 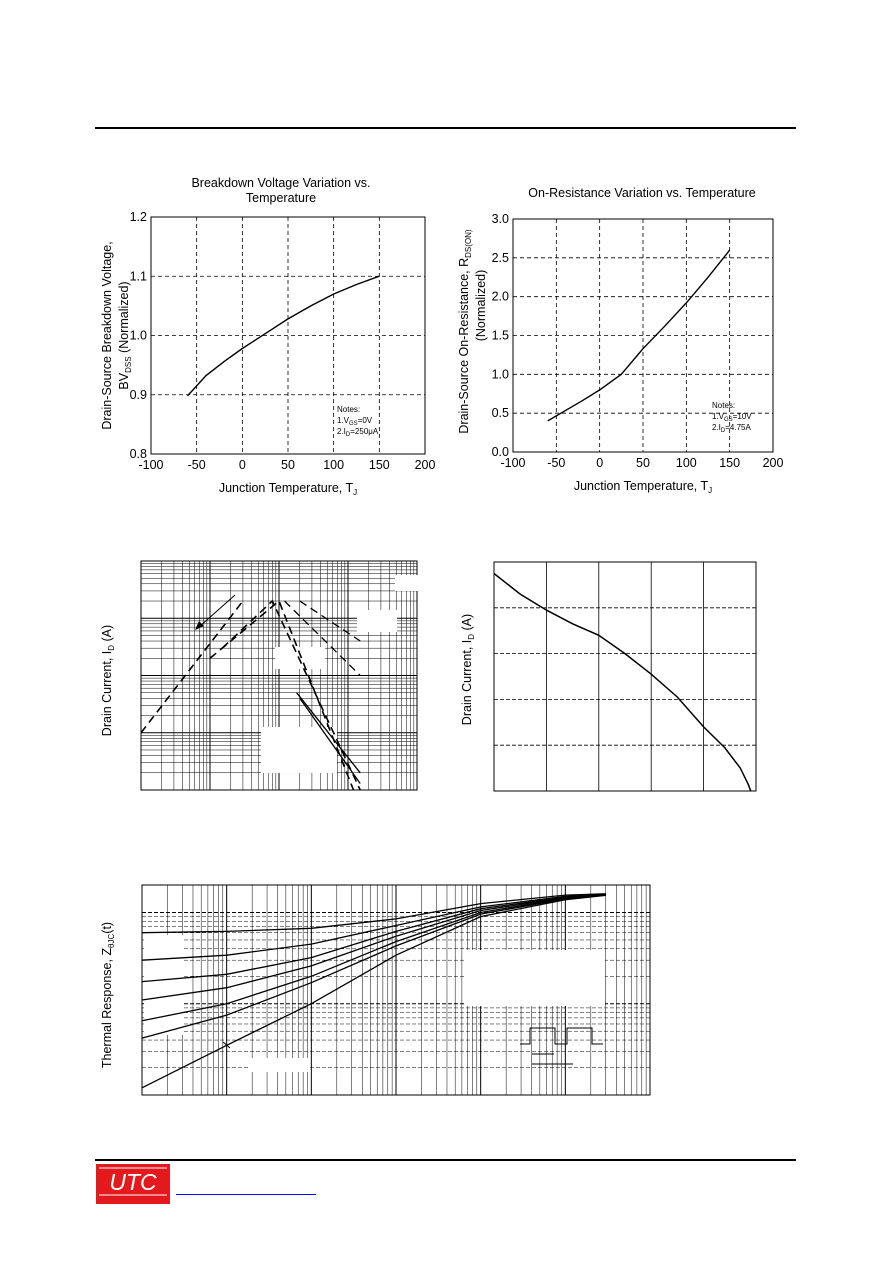 I want to click on note-1-sub: GS, so click(x=353, y=424).